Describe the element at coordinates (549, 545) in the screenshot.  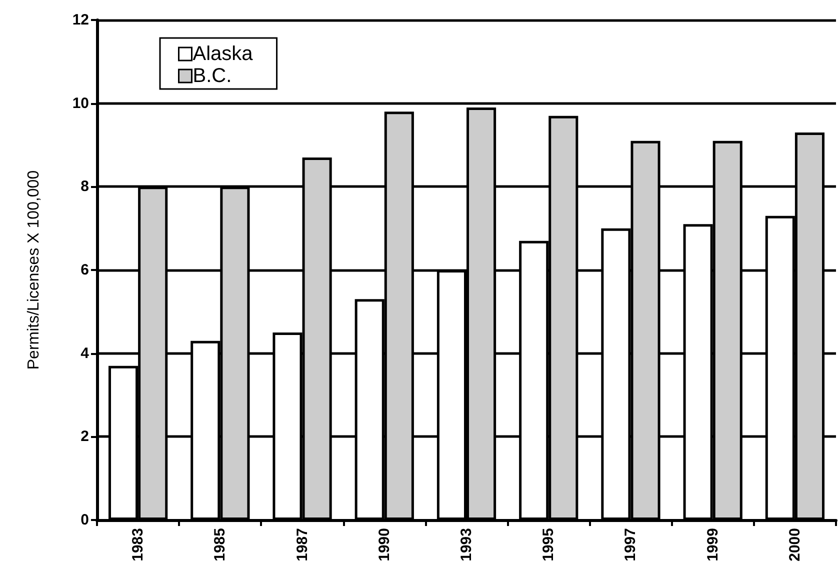
I see `x-tick-label: 1995` at that location.